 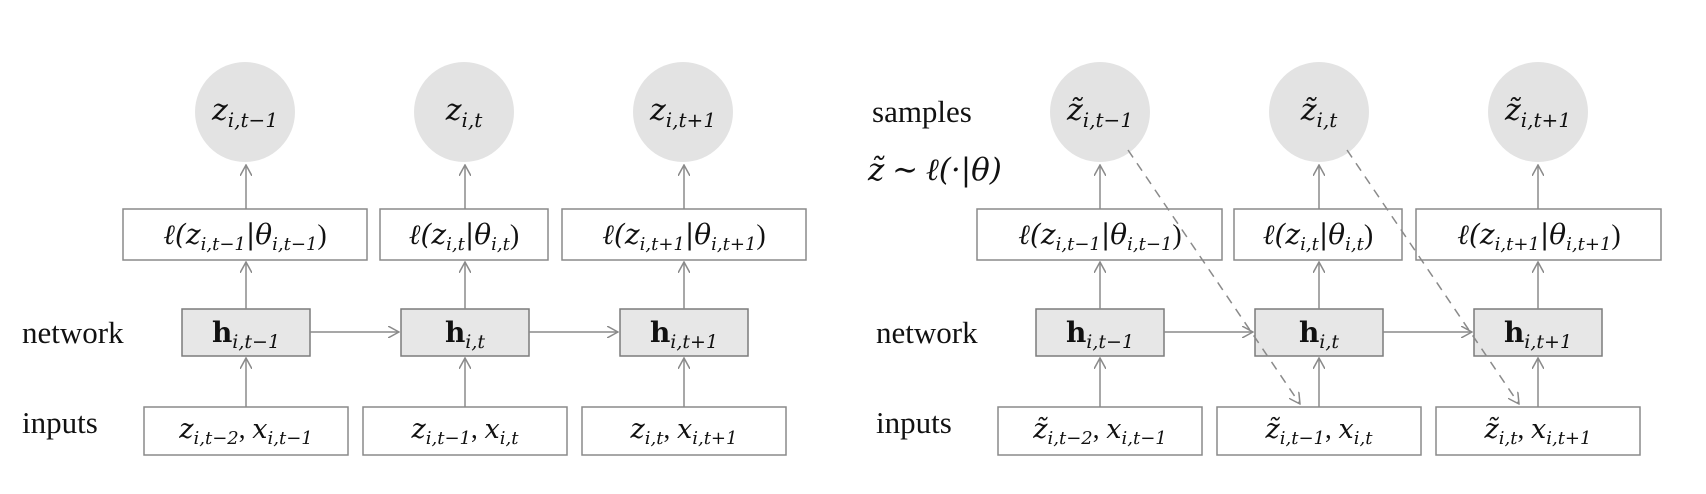 I want to click on input-label: zi,t, xi,t+1, so click(x=684, y=431).